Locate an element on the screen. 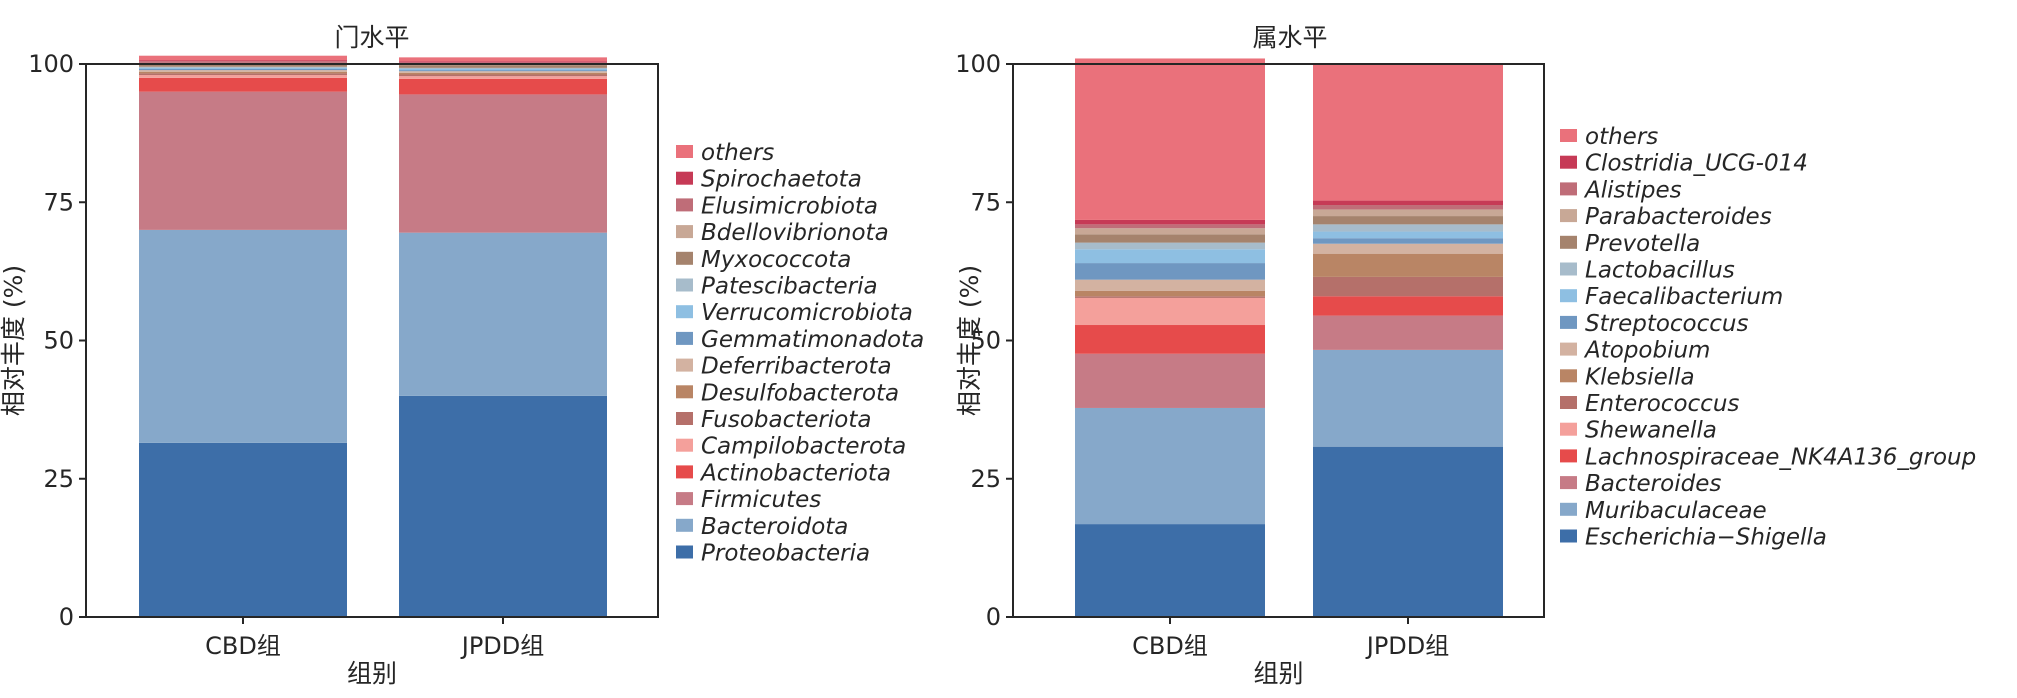 The height and width of the screenshot is (698, 2017). phylum-legend-label-15: Proteobacteria is located at coordinates (785, 554).